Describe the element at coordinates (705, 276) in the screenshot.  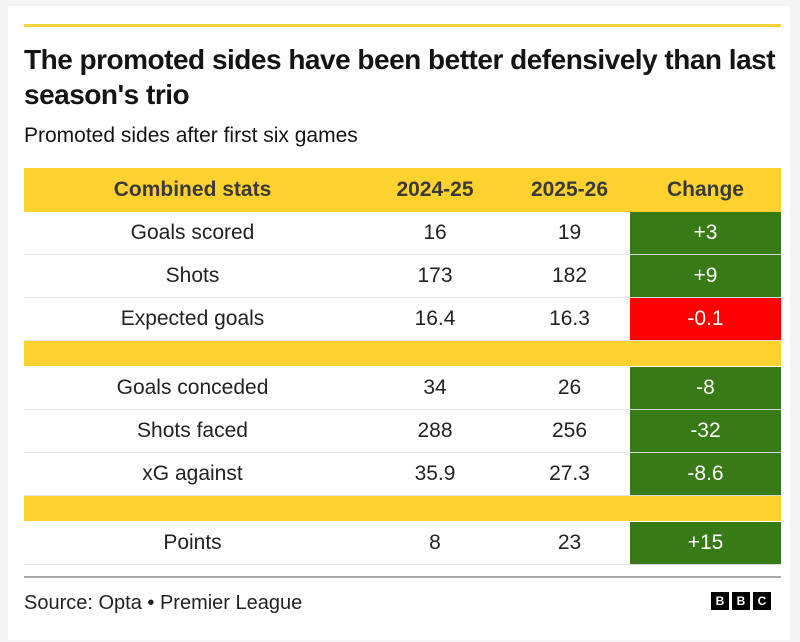
I see `change-cell: +9` at that location.